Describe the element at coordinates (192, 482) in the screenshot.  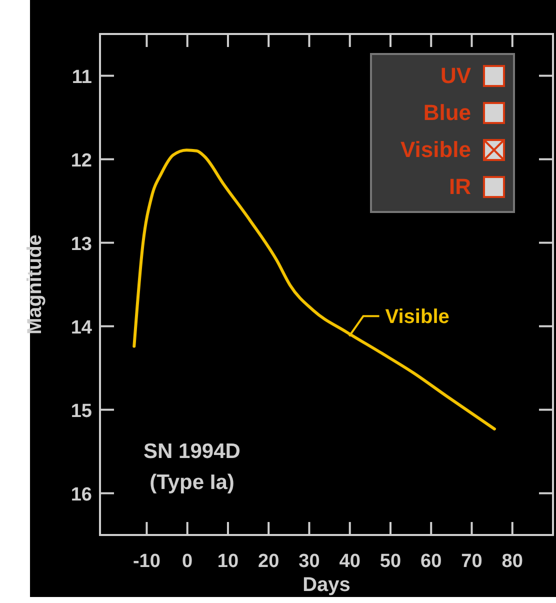
I see `annotation: (Type Ia)` at that location.